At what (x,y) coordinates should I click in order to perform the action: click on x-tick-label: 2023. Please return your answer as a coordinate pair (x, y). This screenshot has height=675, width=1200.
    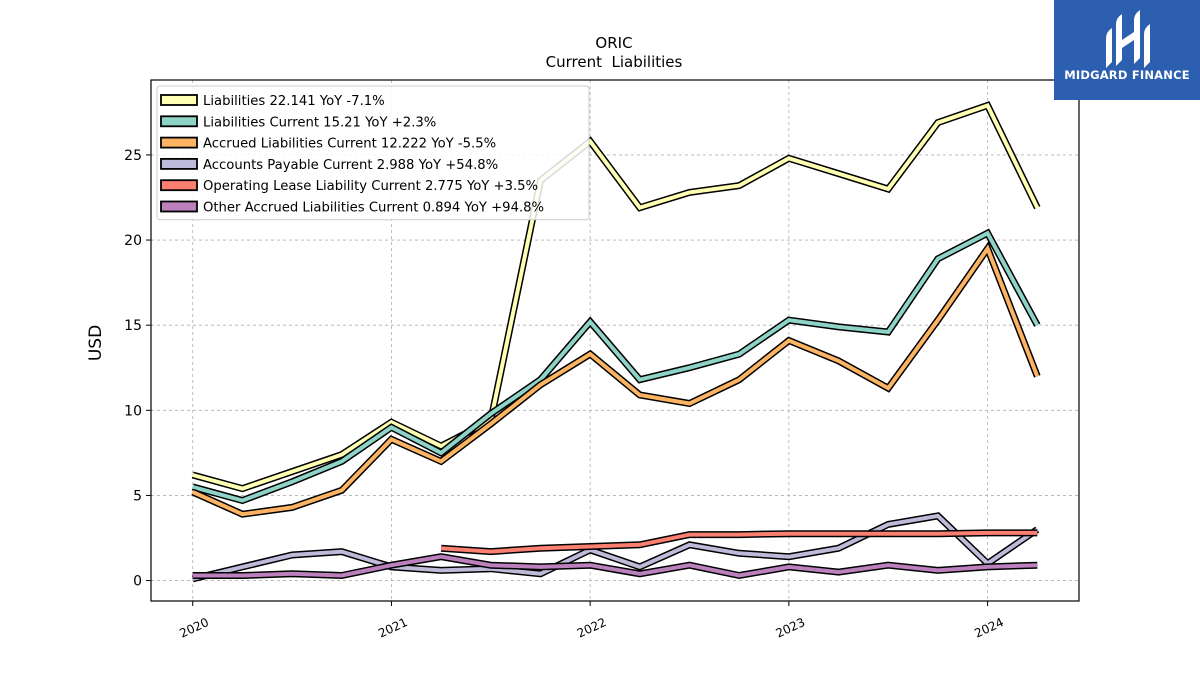
    Looking at the image, I should click on (791, 628).